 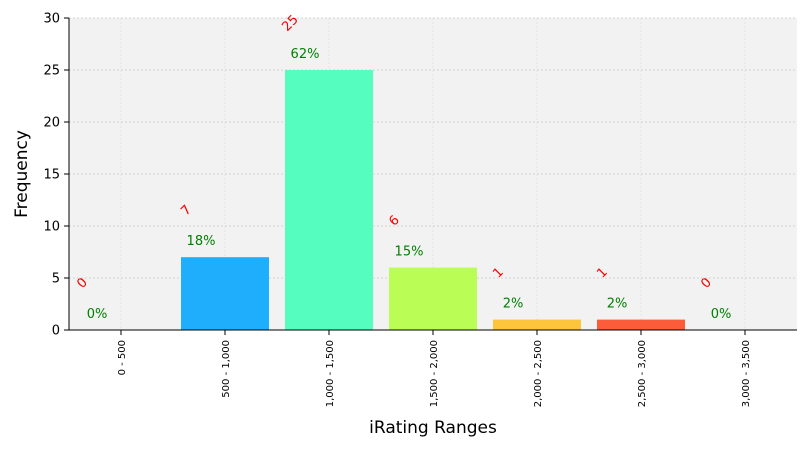 What do you see at coordinates (226, 369) in the screenshot?
I see `x-tick-label: 500 - 1,000` at bounding box center [226, 369].